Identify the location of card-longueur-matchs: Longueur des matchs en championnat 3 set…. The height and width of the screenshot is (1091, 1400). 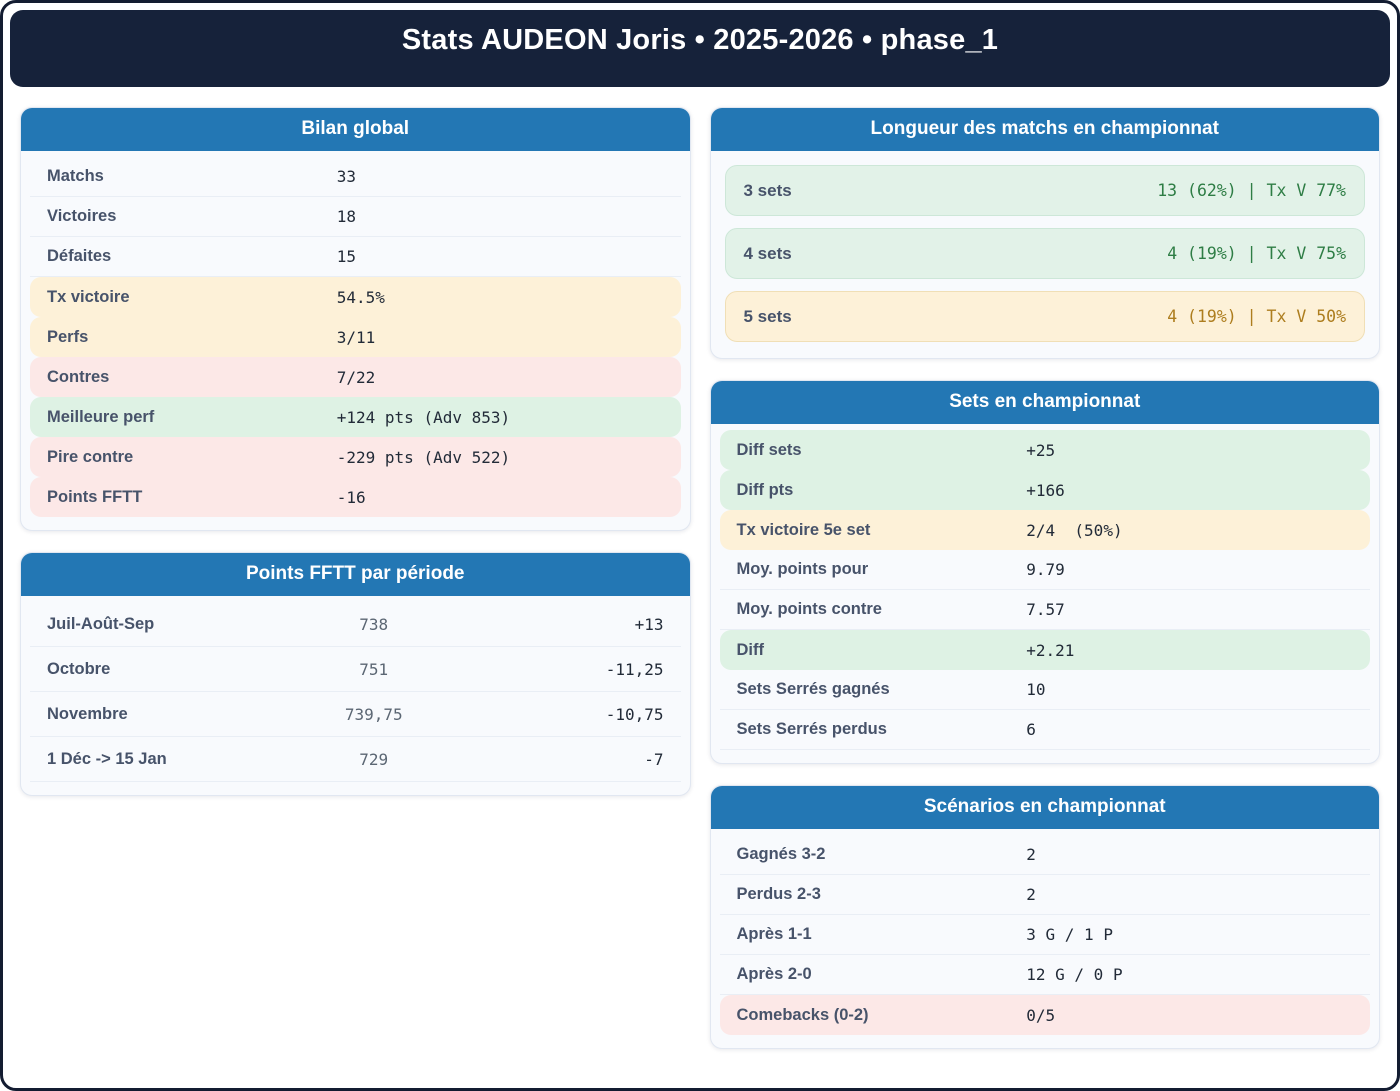
(1044, 233).